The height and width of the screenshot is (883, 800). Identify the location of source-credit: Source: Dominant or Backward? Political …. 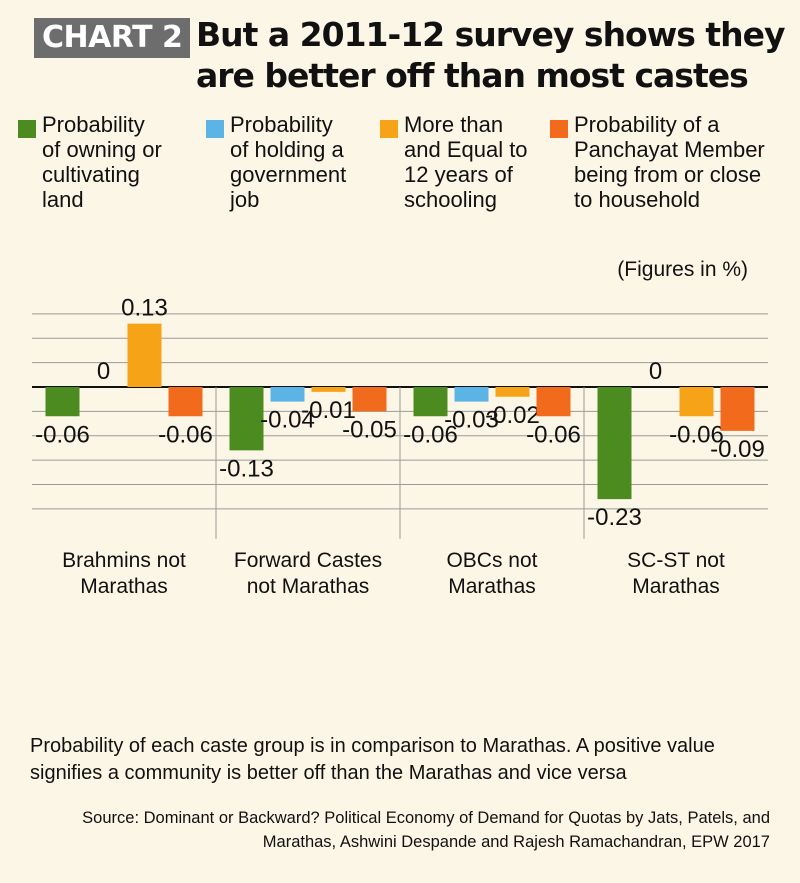
(426, 830).